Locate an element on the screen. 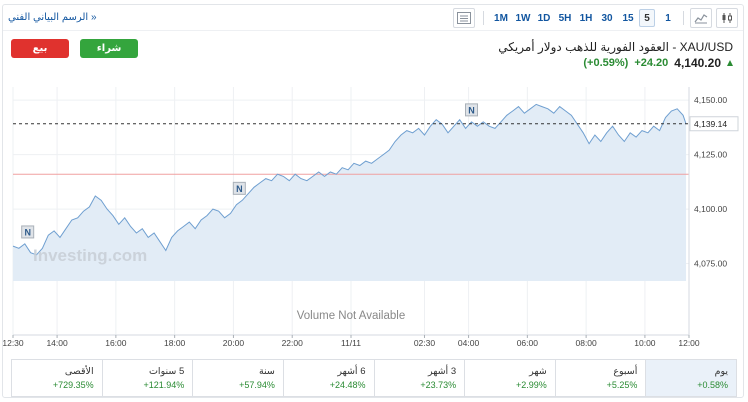 The width and height of the screenshot is (748, 402). period-cell: أسبوع +5.25% is located at coordinates (601, 378).